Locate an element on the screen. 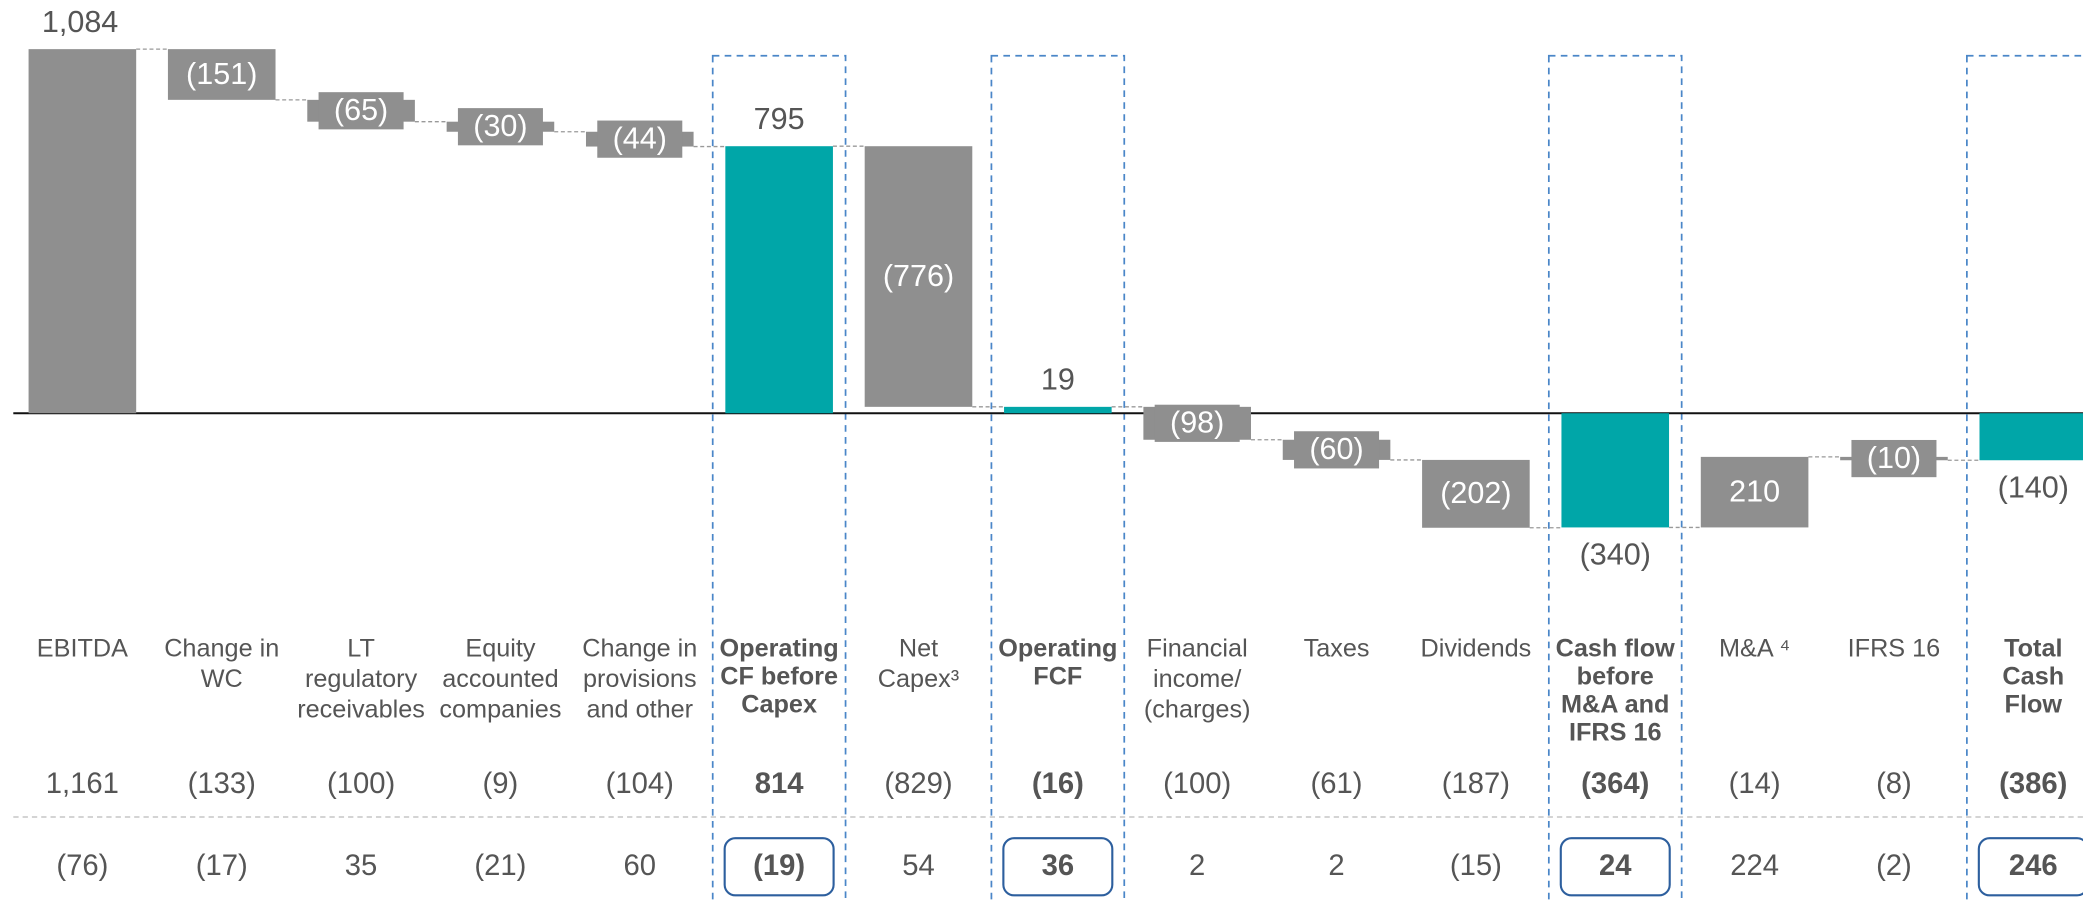 This screenshot has height=902, width=2083. value-label: (98) is located at coordinates (1197, 423).